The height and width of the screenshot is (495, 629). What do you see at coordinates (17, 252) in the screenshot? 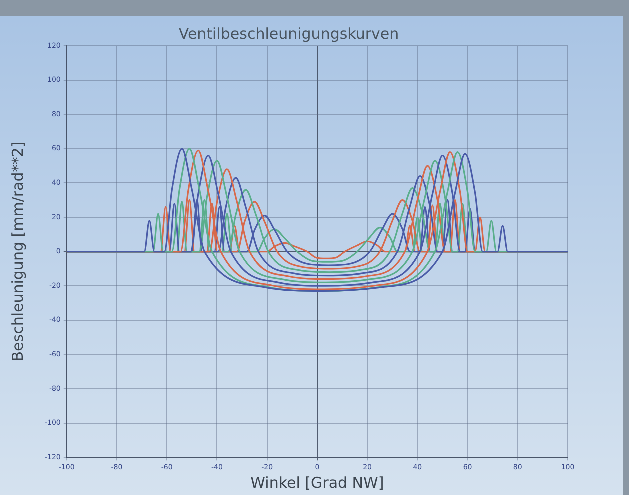
I see `y-axis-title: Beschleunigung [mm/rad**2]` at bounding box center [17, 252].